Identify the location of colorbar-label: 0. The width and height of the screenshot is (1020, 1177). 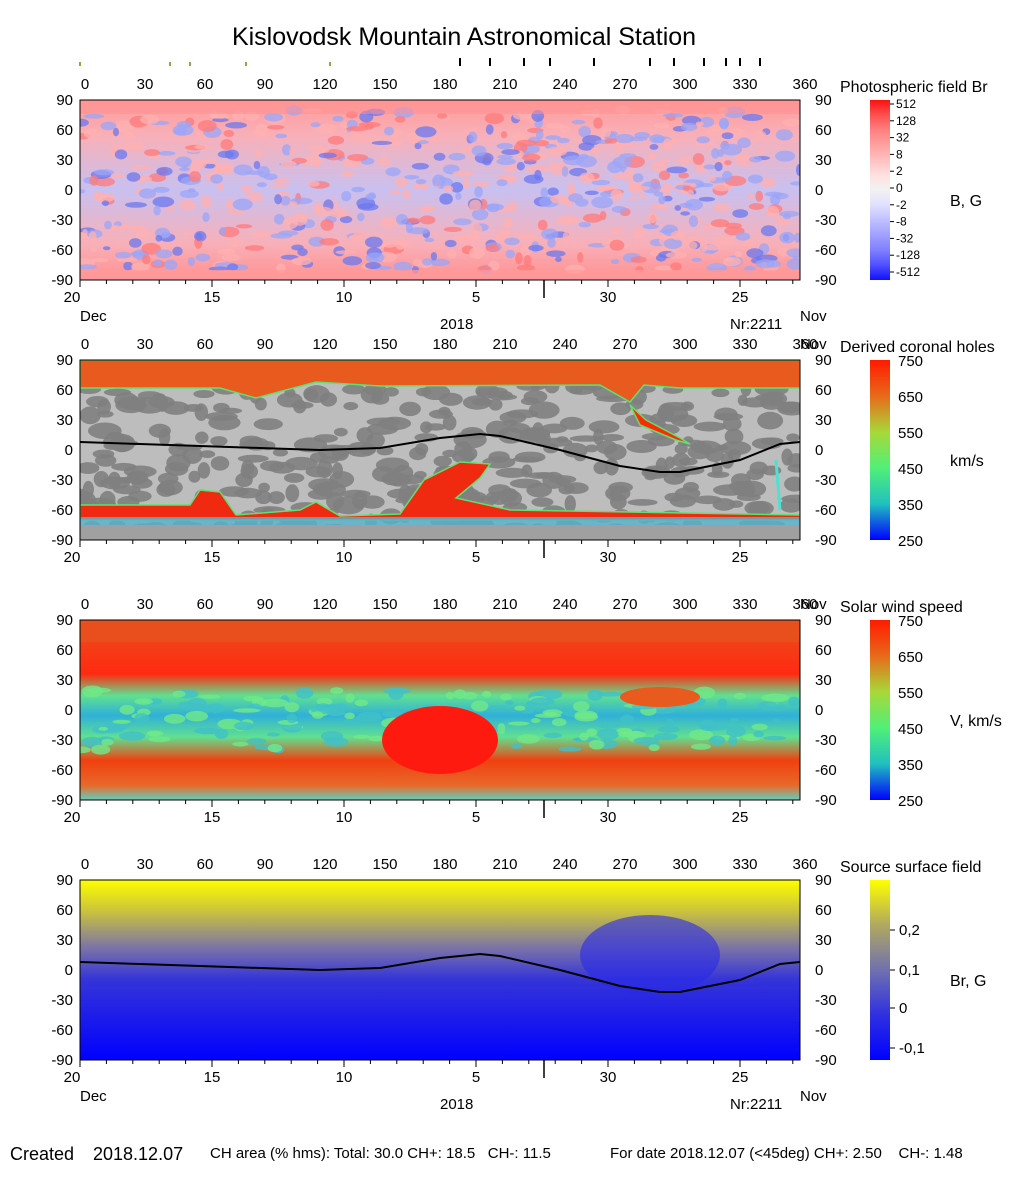
(903, 1008).